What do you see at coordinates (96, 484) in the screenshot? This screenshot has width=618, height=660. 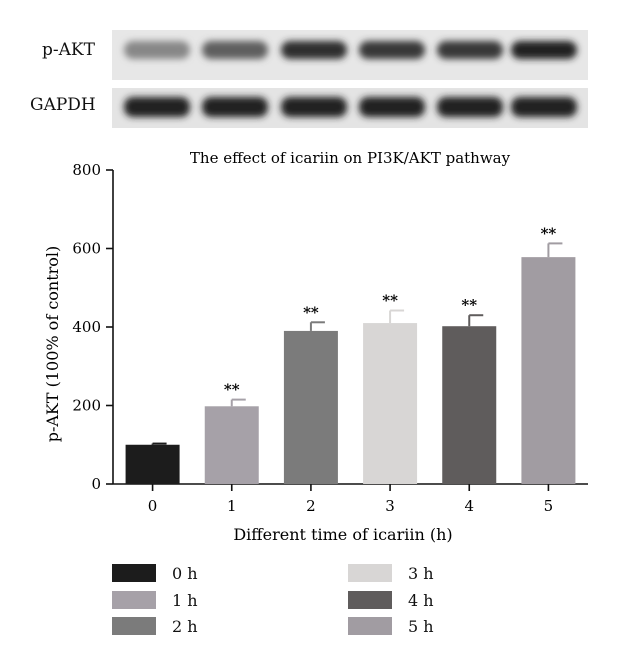 I see `y-tick-label: 0` at bounding box center [96, 484].